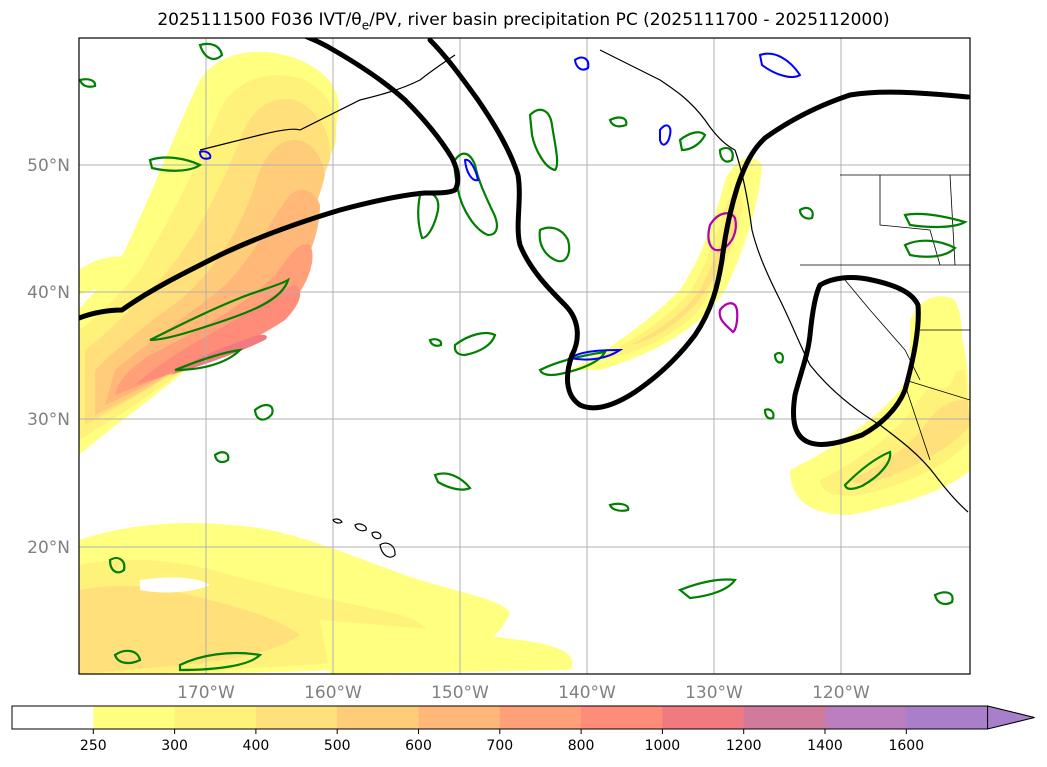 The height and width of the screenshot is (767, 1047). What do you see at coordinates (523, 693) in the screenshot?
I see `lon-axis: 170°W 160°W 150°W 140°W 130°W 120°W` at bounding box center [523, 693].